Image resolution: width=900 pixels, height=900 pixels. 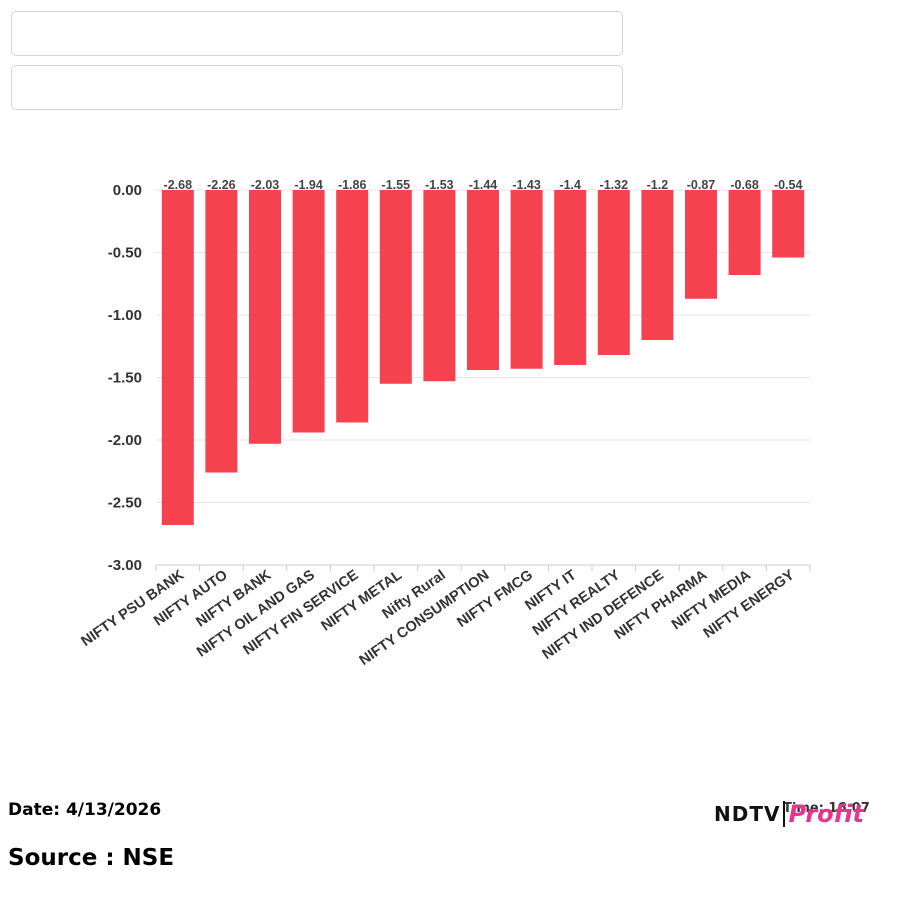 I want to click on data-label: -1.32, so click(x=614, y=185).